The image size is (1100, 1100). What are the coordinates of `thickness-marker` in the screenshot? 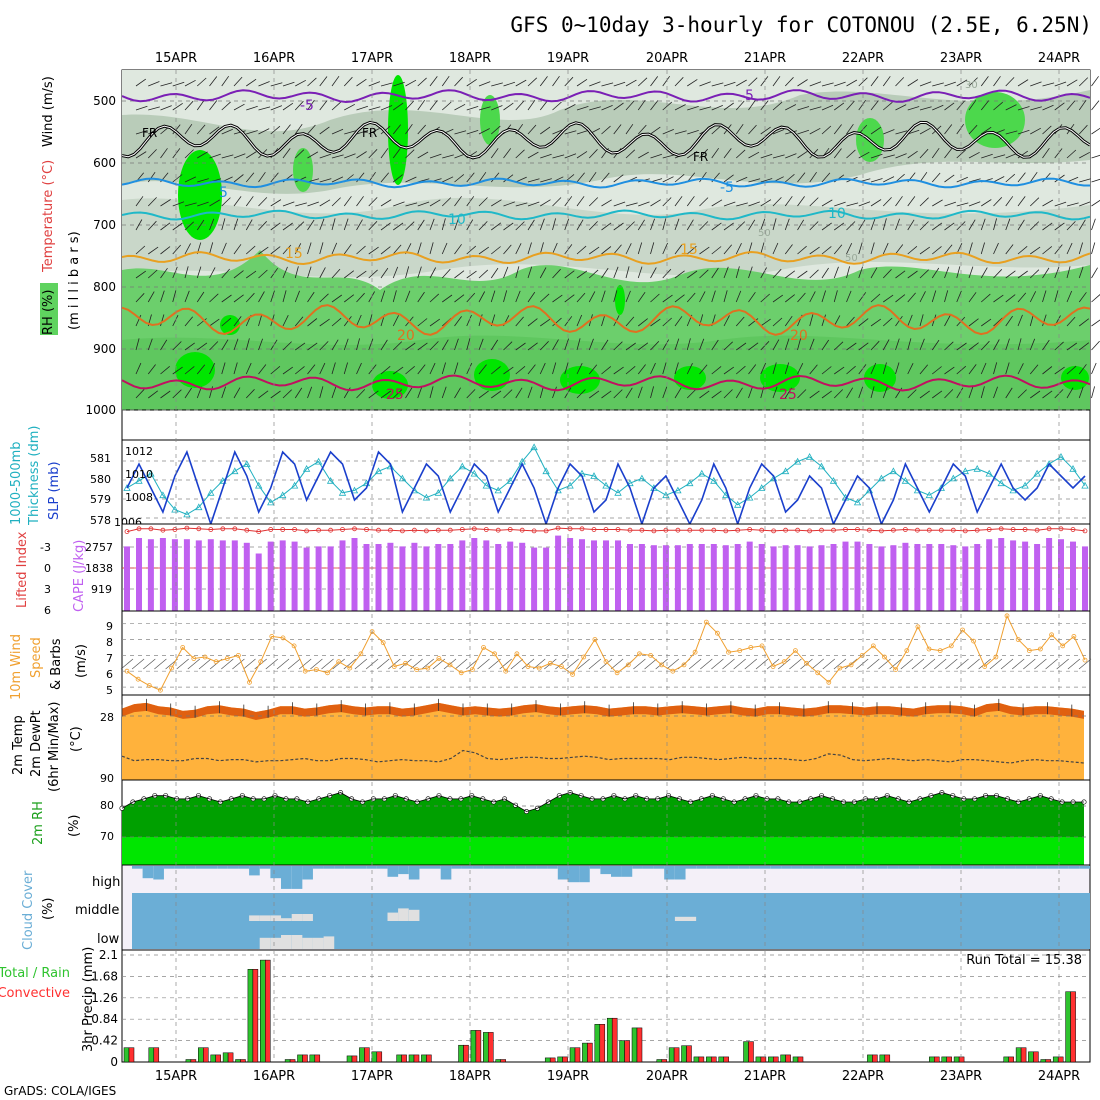 It's located at (762, 487).